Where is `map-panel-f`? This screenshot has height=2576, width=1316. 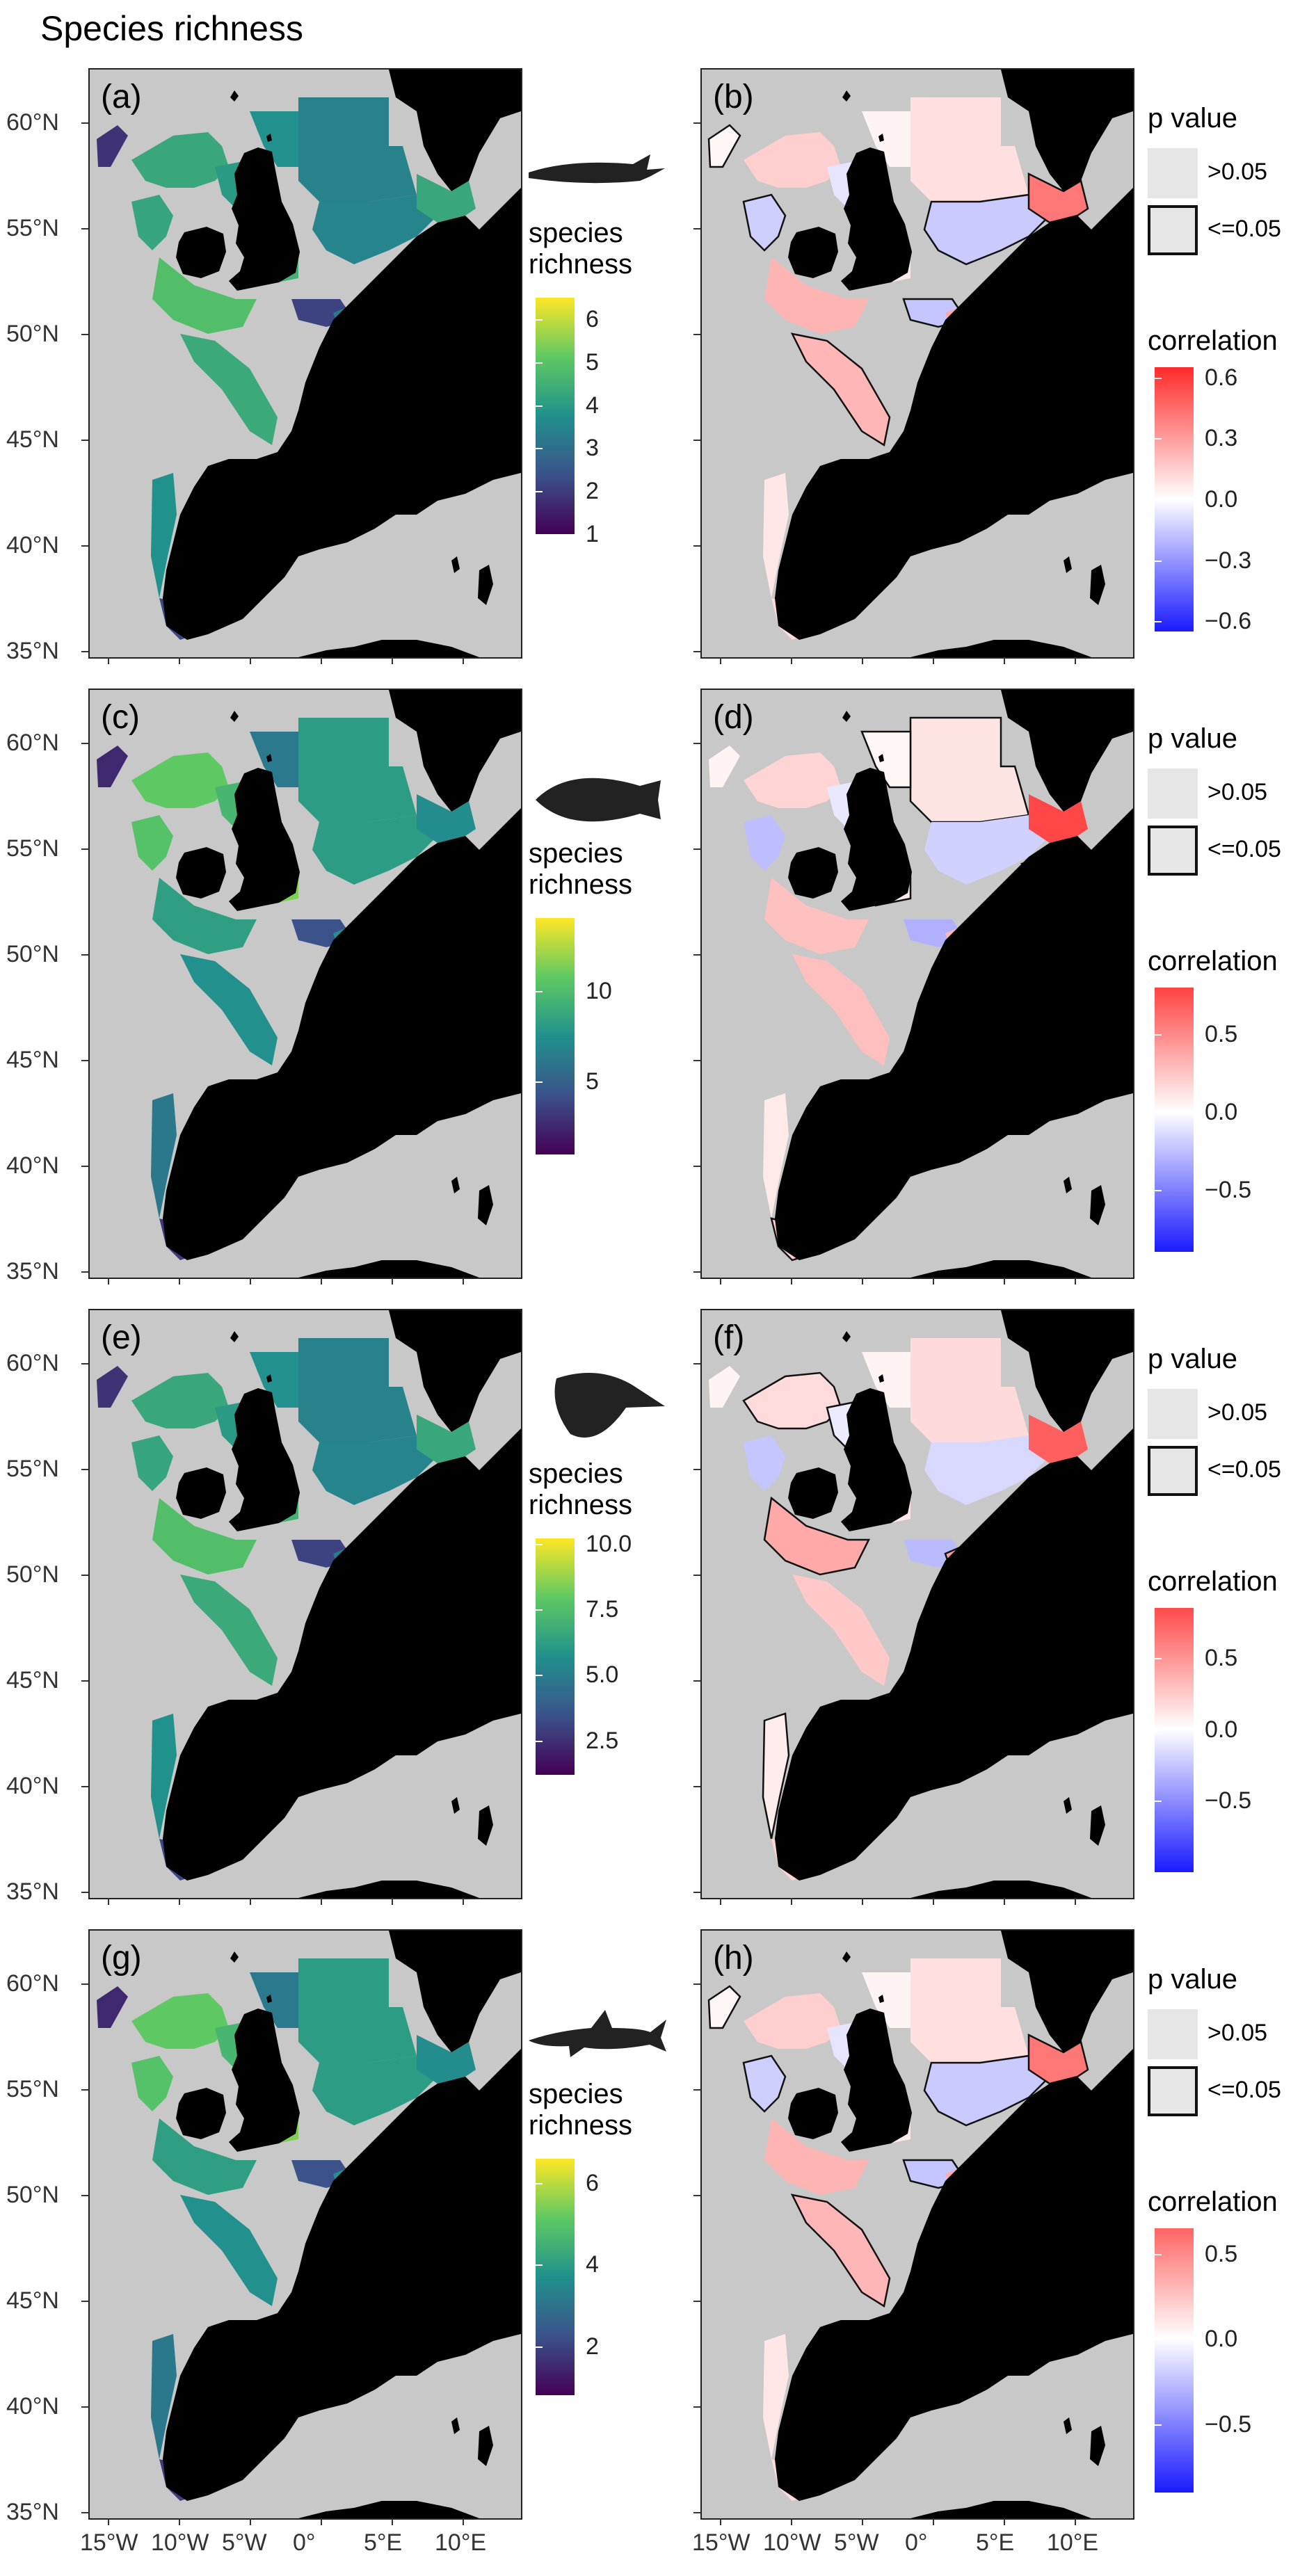
map-panel-f is located at coordinates (917, 1604).